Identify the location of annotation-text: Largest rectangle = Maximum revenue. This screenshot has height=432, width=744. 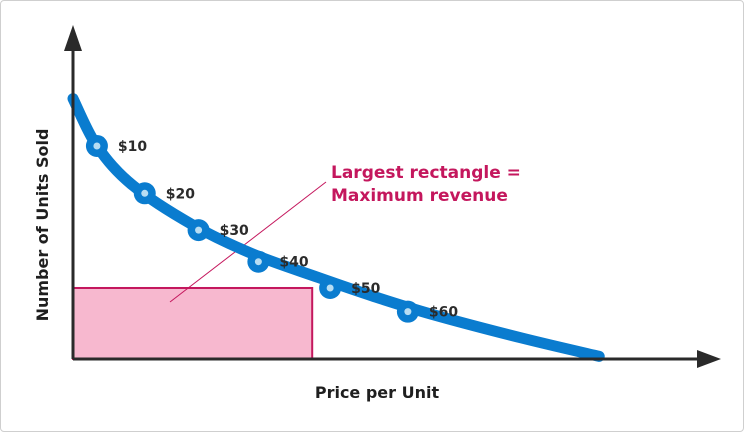
(429, 184).